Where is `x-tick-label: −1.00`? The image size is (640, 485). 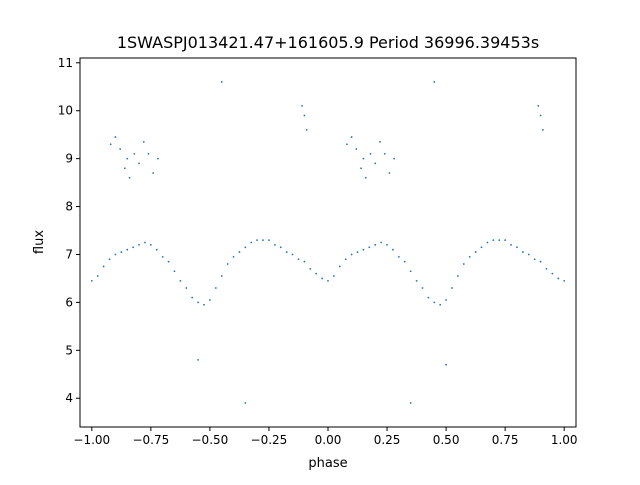
x-tick-label: −1.00 is located at coordinates (91, 440).